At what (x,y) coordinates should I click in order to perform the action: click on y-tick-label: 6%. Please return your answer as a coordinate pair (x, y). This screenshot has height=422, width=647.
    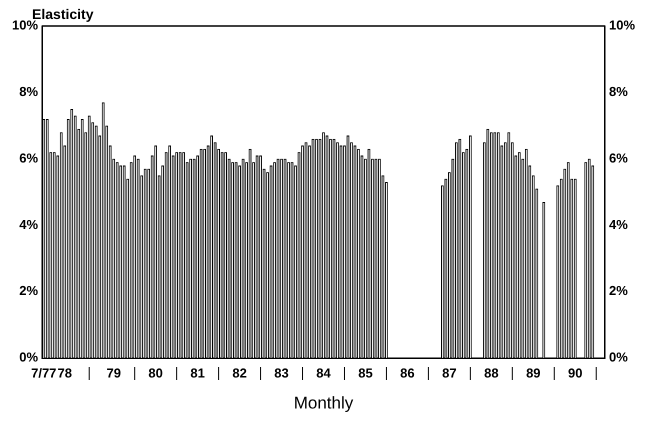
    Looking at the image, I should click on (28, 158).